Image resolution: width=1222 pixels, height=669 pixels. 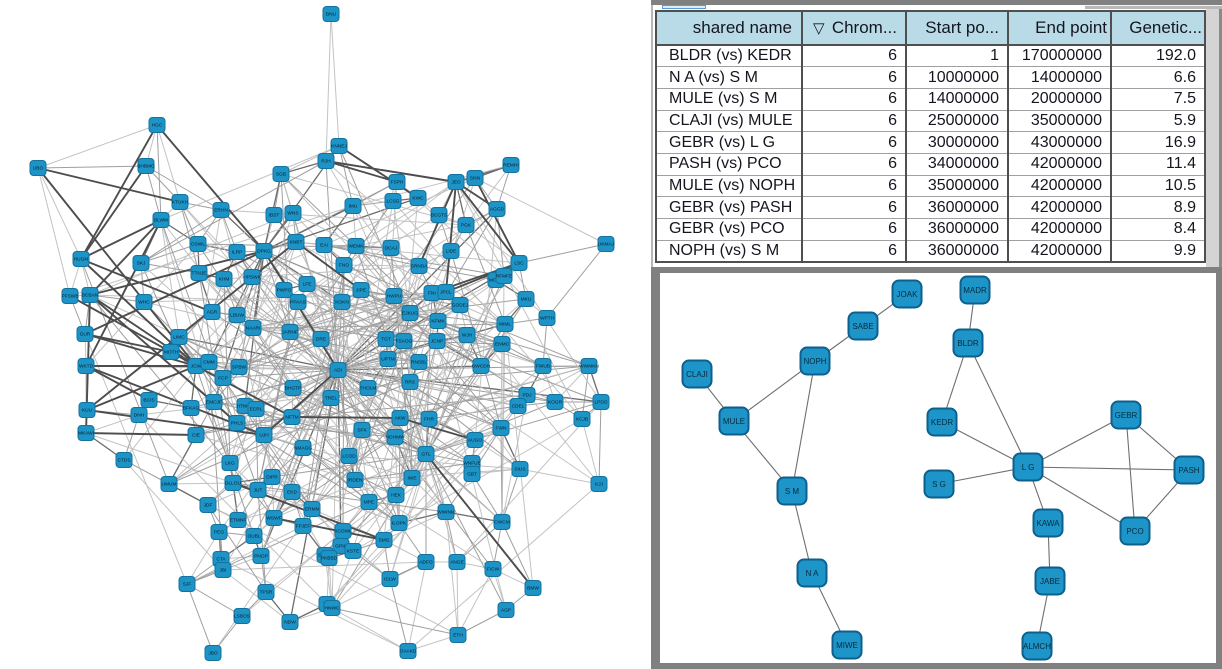 I want to click on svg-text: KEDR, so click(x=942, y=422).